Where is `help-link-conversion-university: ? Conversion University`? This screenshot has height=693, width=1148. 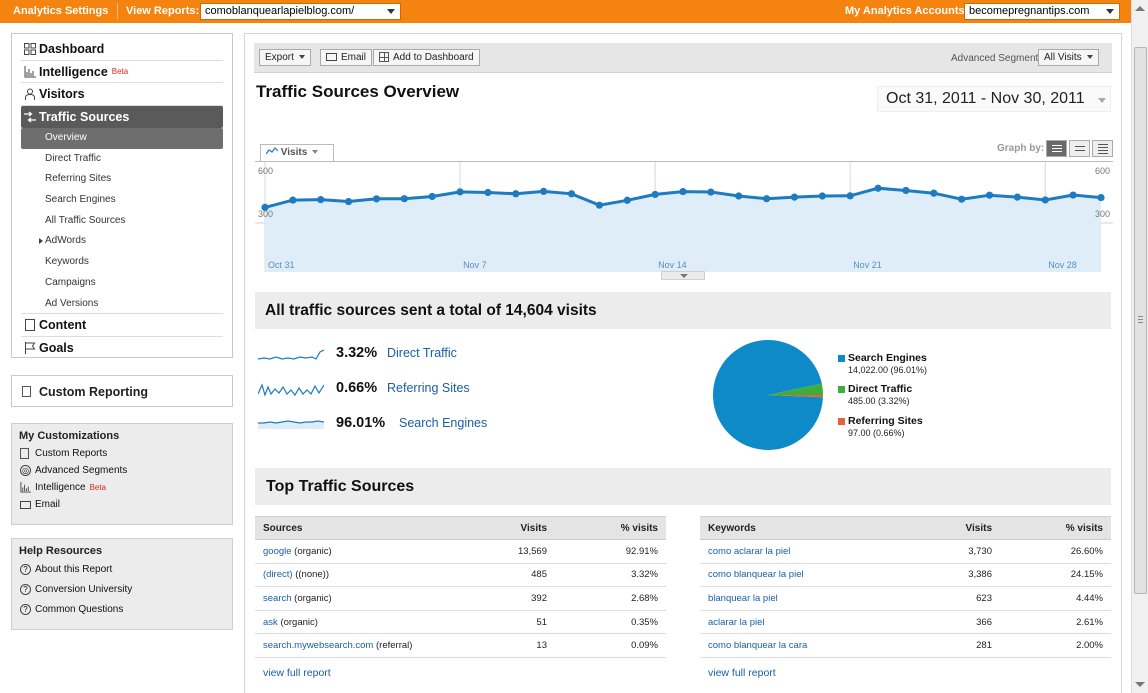 help-link-conversion-university: ? Conversion University is located at coordinates (122, 590).